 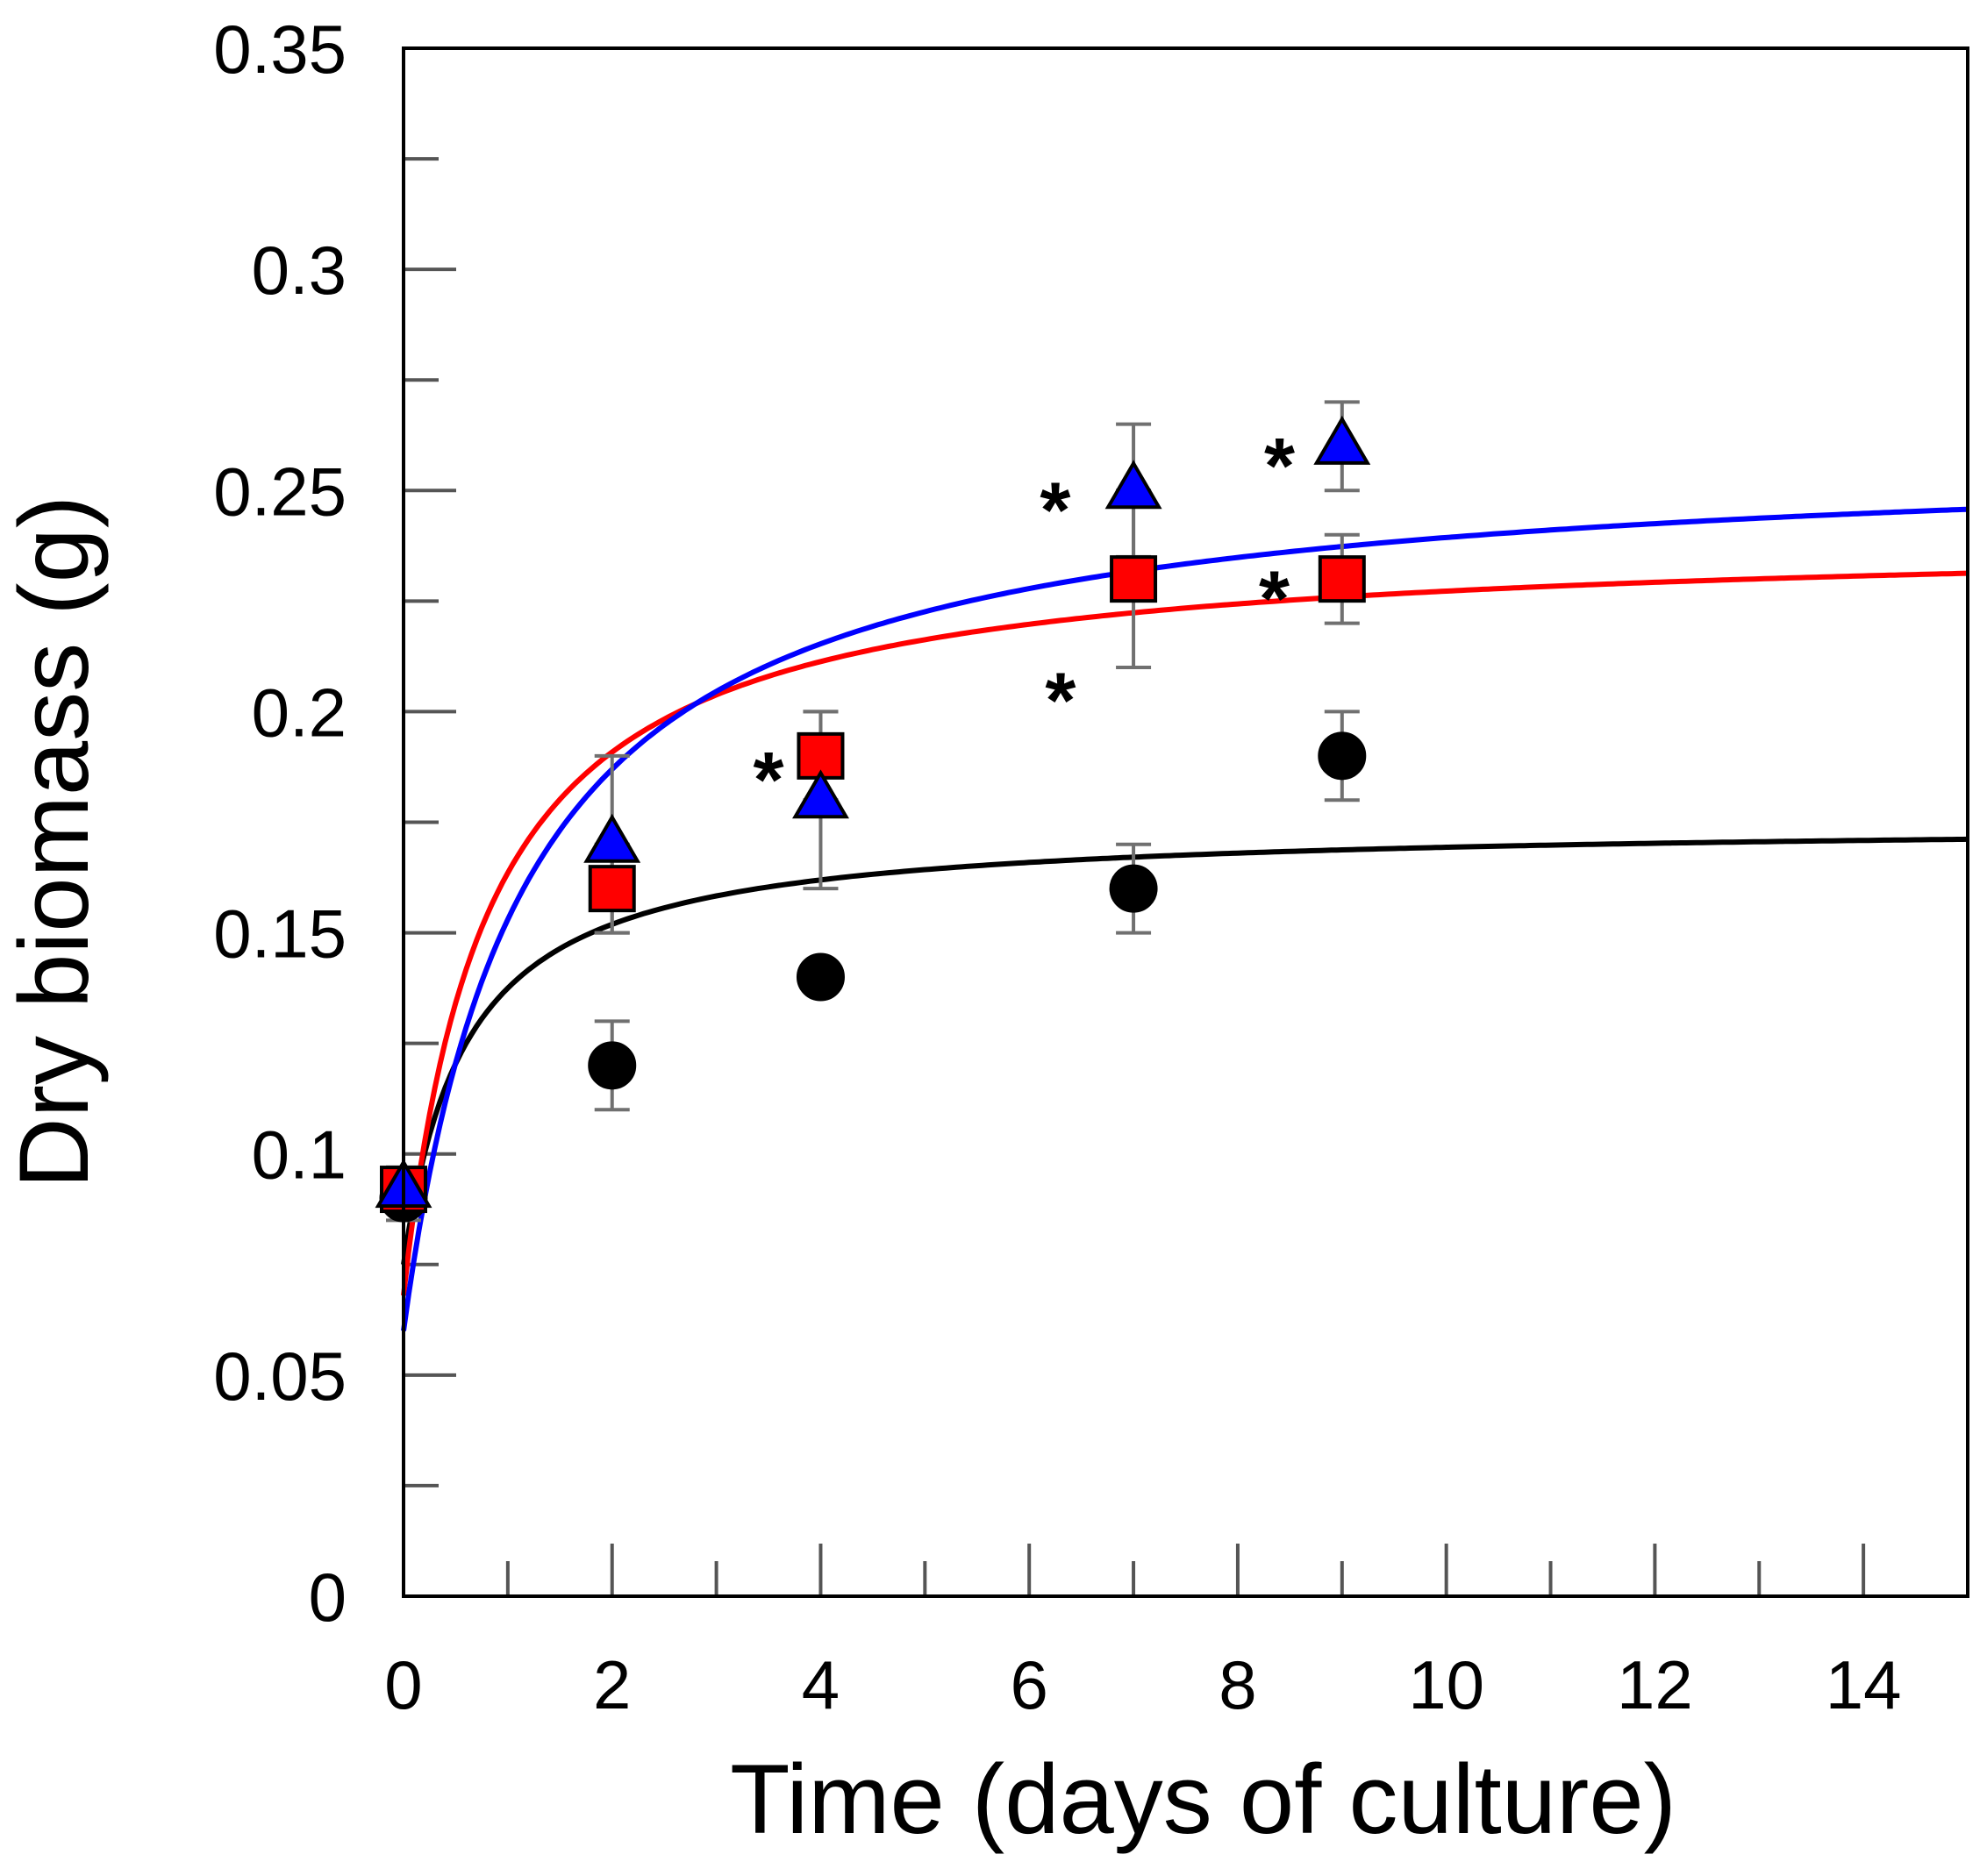 I want to click on y-tick-label: 0.1, so click(x=299, y=1155).